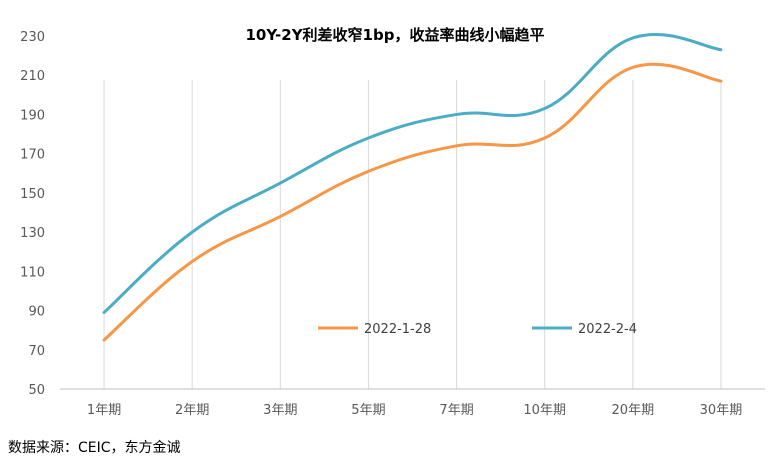 This screenshot has width=772, height=464. I want to click on y-axis-ticks: 50 70 90 110 130 150 170 190 210 230, so click(32, 214).